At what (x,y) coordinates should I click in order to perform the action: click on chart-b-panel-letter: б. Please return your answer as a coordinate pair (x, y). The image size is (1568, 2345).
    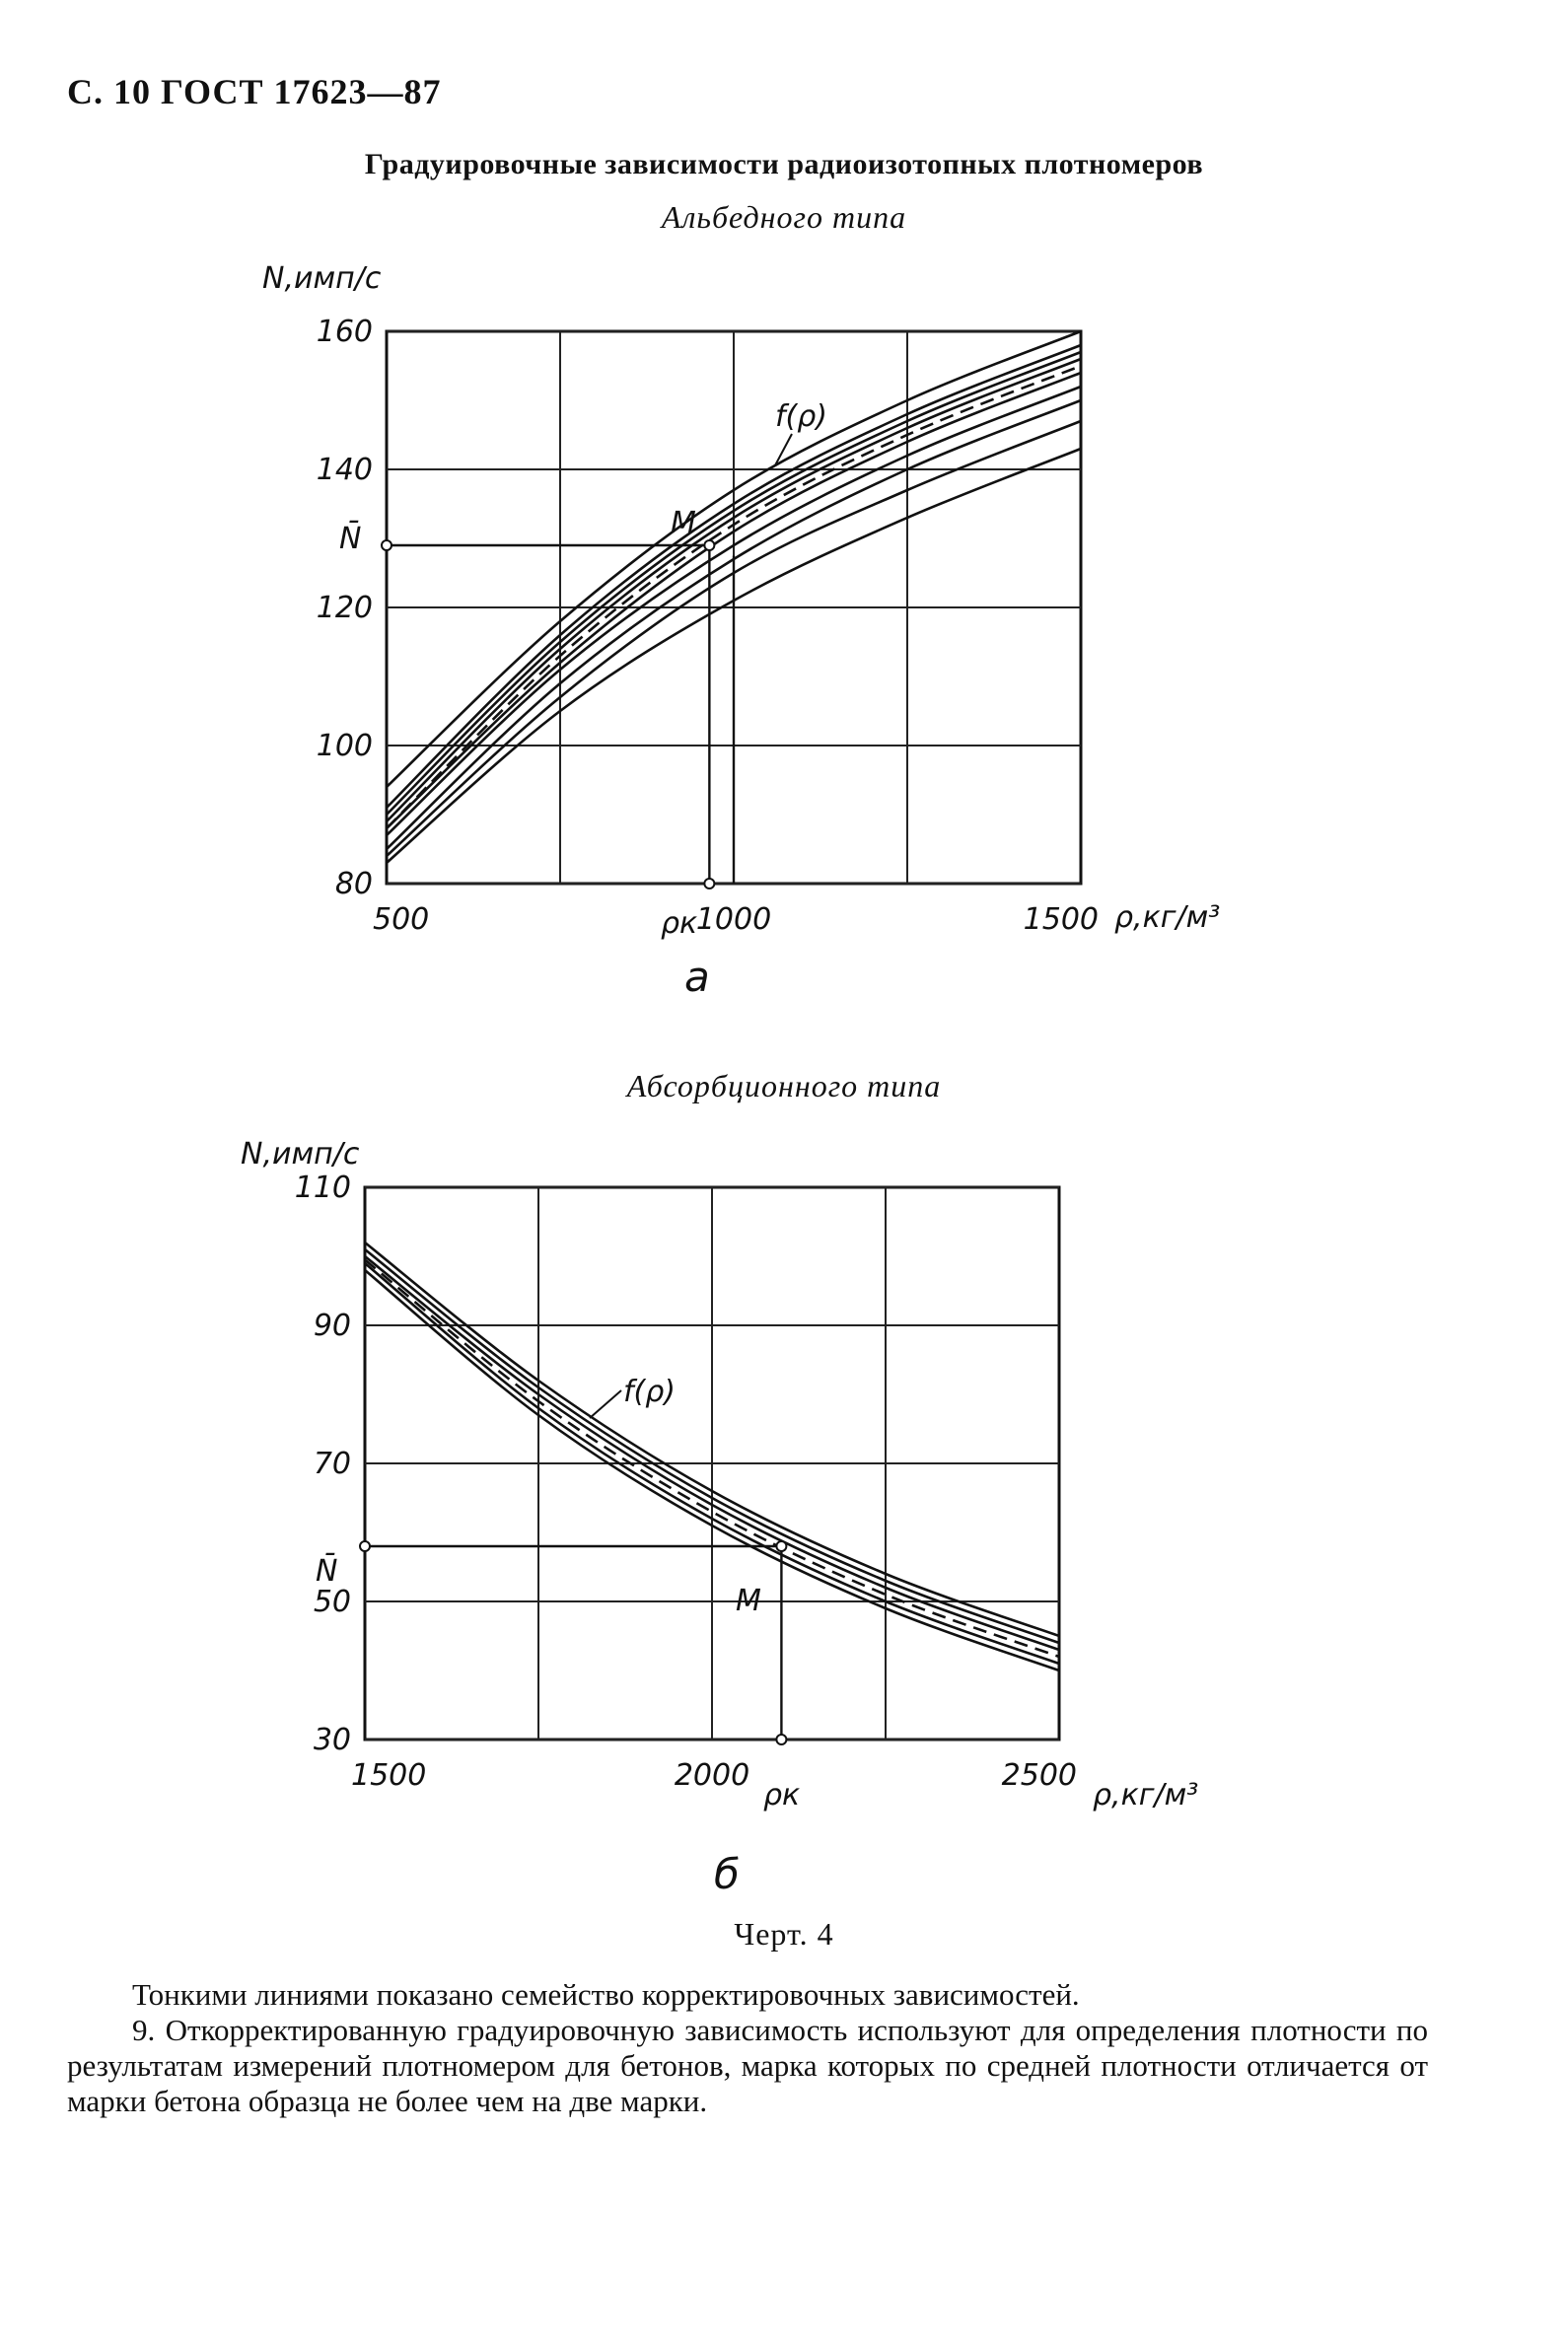
    Looking at the image, I should click on (727, 1874).